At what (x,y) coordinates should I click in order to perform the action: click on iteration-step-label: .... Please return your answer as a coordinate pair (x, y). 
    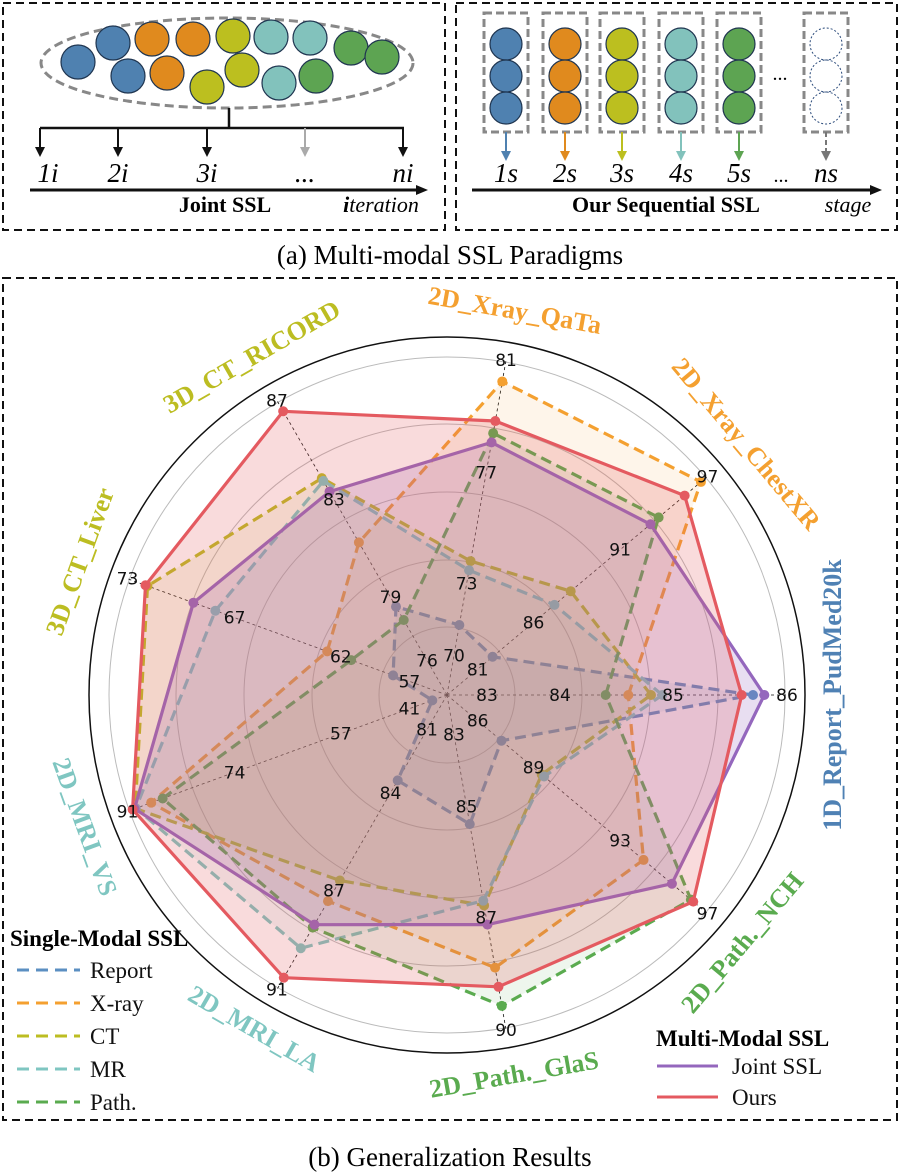
    Looking at the image, I should click on (305, 173).